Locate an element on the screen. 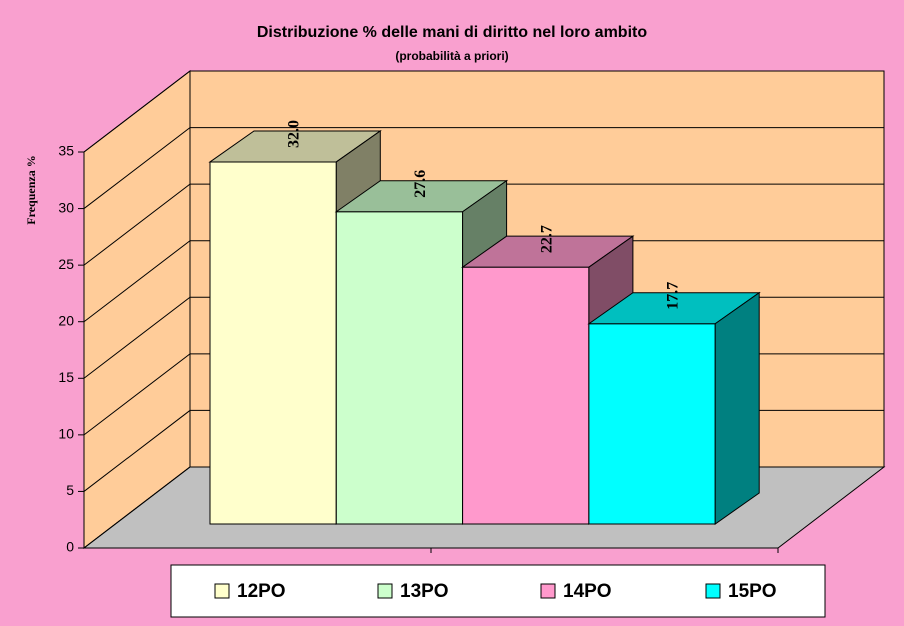 This screenshot has height=626, width=904. y-tick-label: 5 is located at coordinates (70, 490).